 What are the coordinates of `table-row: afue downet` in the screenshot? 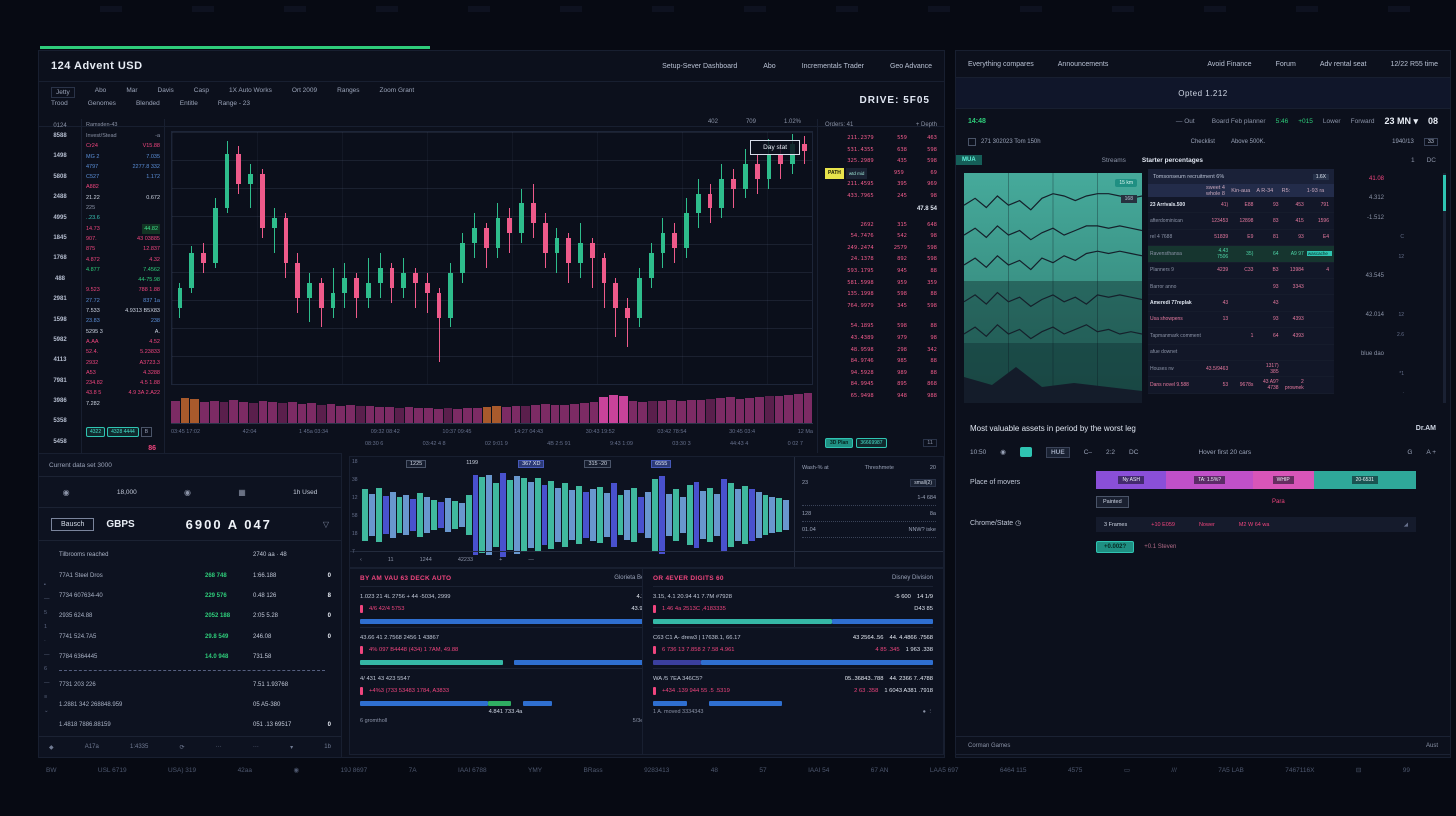 It's located at (1241, 352).